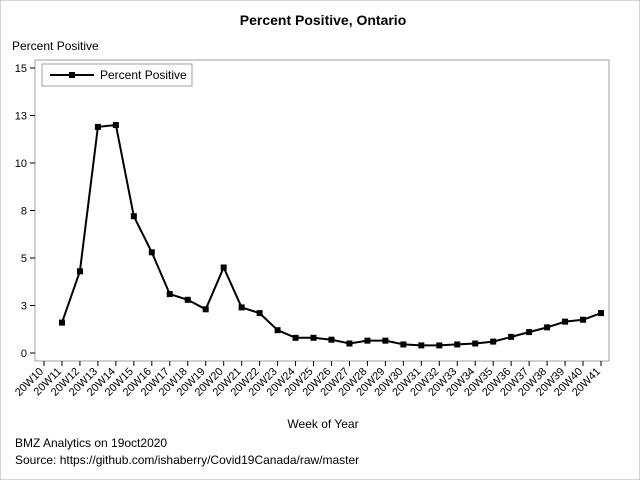 The image size is (640, 480). I want to click on y-axis: 0 3 5 8 10 13 15, so click(25, 211).